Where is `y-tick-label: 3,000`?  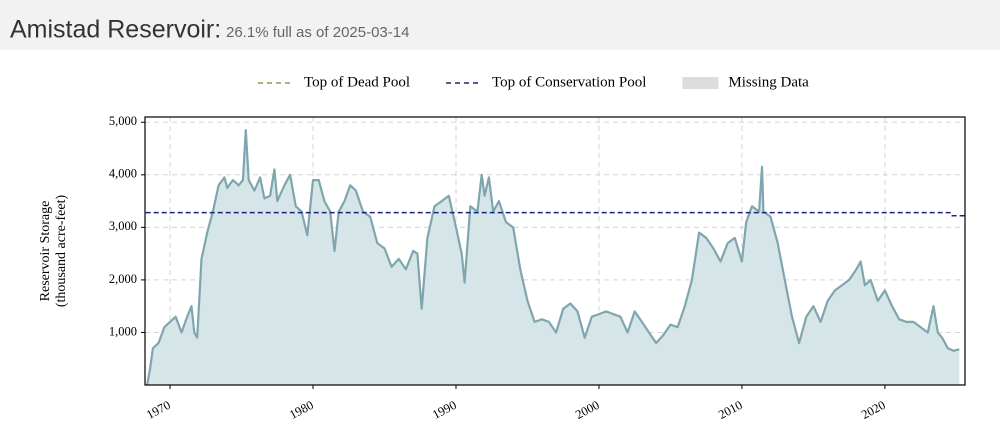
y-tick-label: 3,000 is located at coordinates (123, 226).